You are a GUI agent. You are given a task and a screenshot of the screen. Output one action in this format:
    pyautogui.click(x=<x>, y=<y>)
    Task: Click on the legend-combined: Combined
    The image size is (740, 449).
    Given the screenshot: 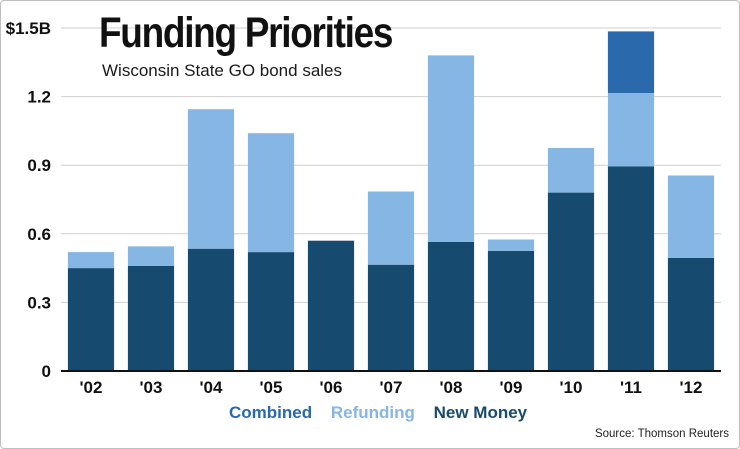 What is the action you would take?
    pyautogui.click(x=271, y=412)
    